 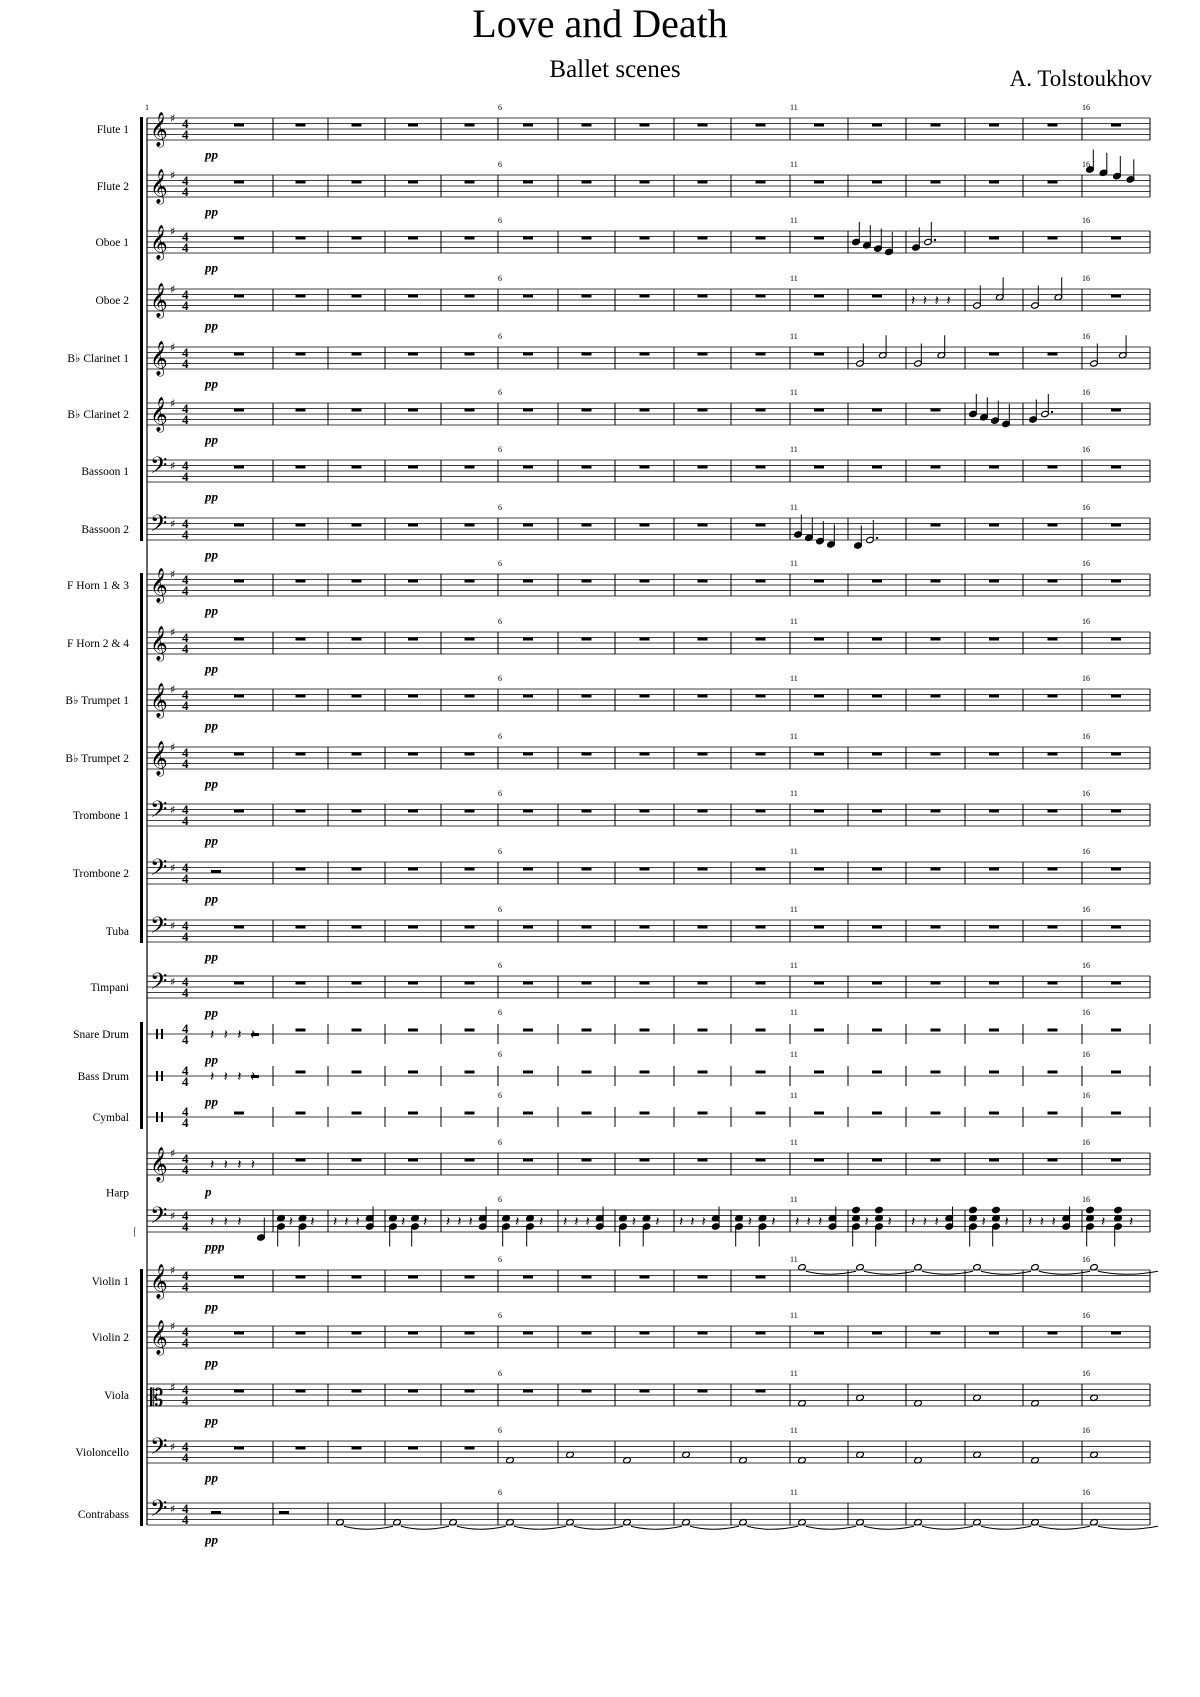 What do you see at coordinates (216, 871) in the screenshot?
I see `half-rest` at bounding box center [216, 871].